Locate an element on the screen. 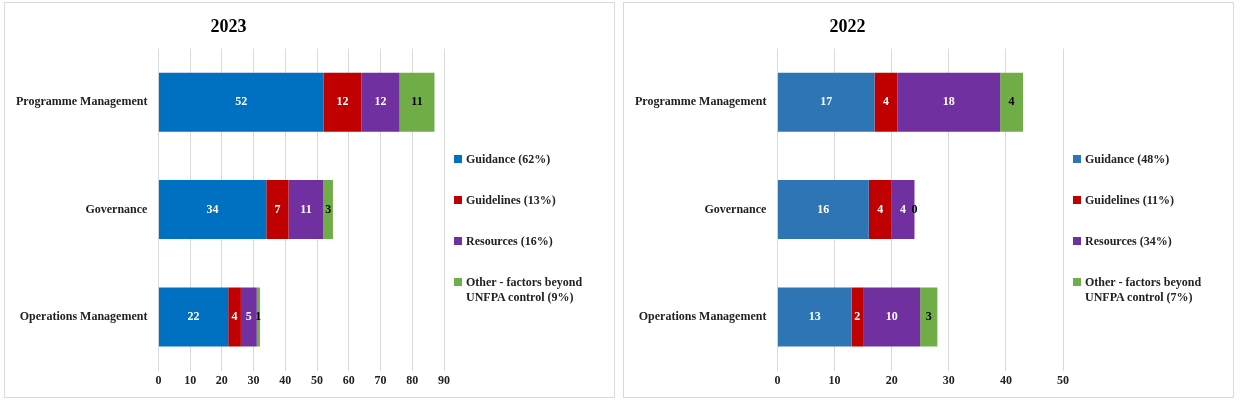 The image size is (1242, 402). data-label: 2 is located at coordinates (857, 316).